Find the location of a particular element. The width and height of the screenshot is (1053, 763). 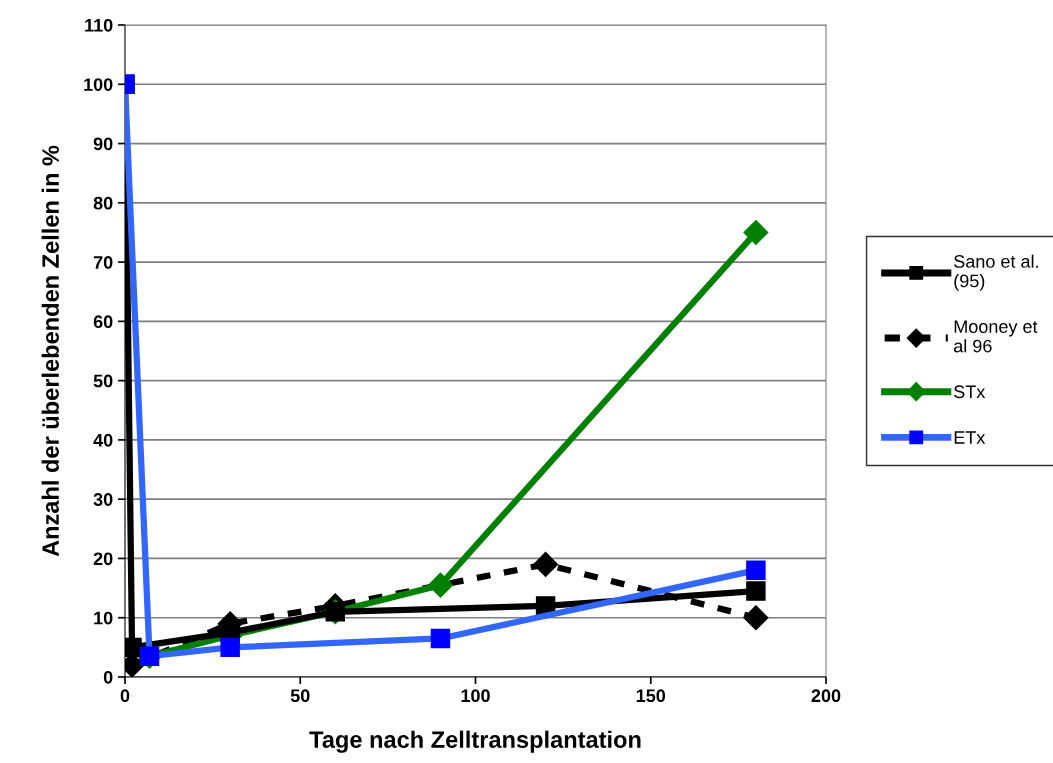

y-tick-label: 70 is located at coordinates (103, 262).